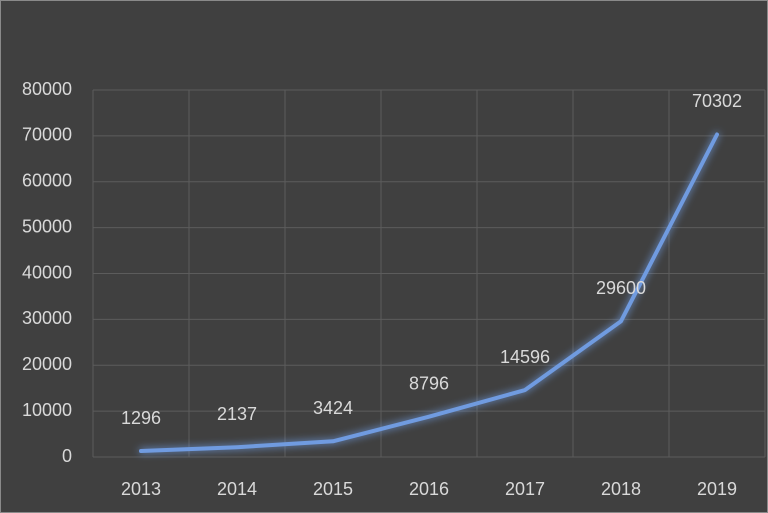 This screenshot has width=768, height=513. What do you see at coordinates (47, 89) in the screenshot?
I see `y-tick-label: 80000` at bounding box center [47, 89].